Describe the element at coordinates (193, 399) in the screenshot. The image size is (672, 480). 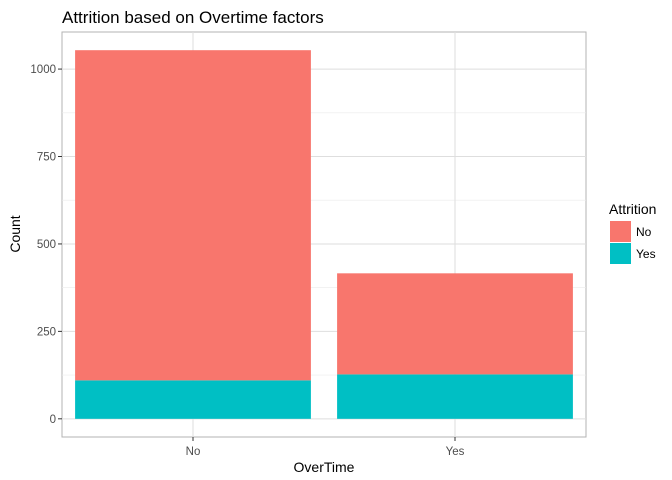
I see `bar-no-attrition-yes` at that location.